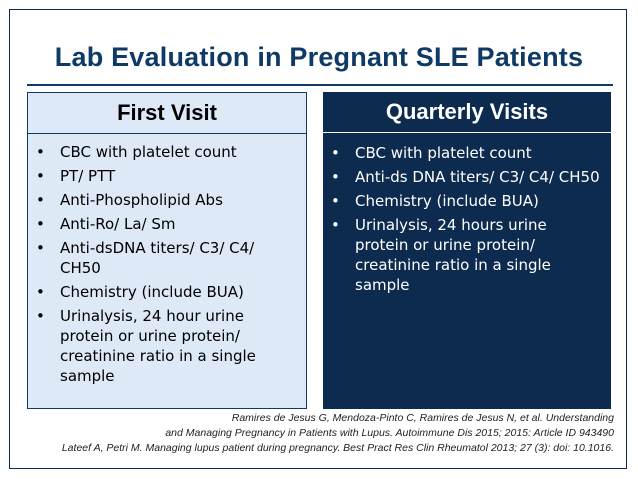 This screenshot has height=479, width=638. I want to click on list-item-text: Anti-Ro/ La/ Sm, so click(118, 224).